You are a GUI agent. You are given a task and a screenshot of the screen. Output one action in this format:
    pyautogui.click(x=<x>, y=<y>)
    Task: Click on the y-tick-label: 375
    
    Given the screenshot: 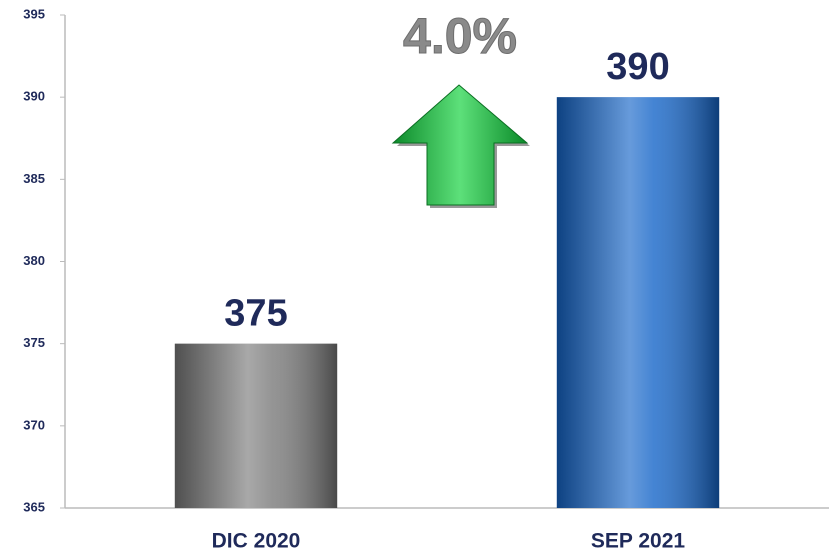 What is the action you would take?
    pyautogui.click(x=34, y=342)
    